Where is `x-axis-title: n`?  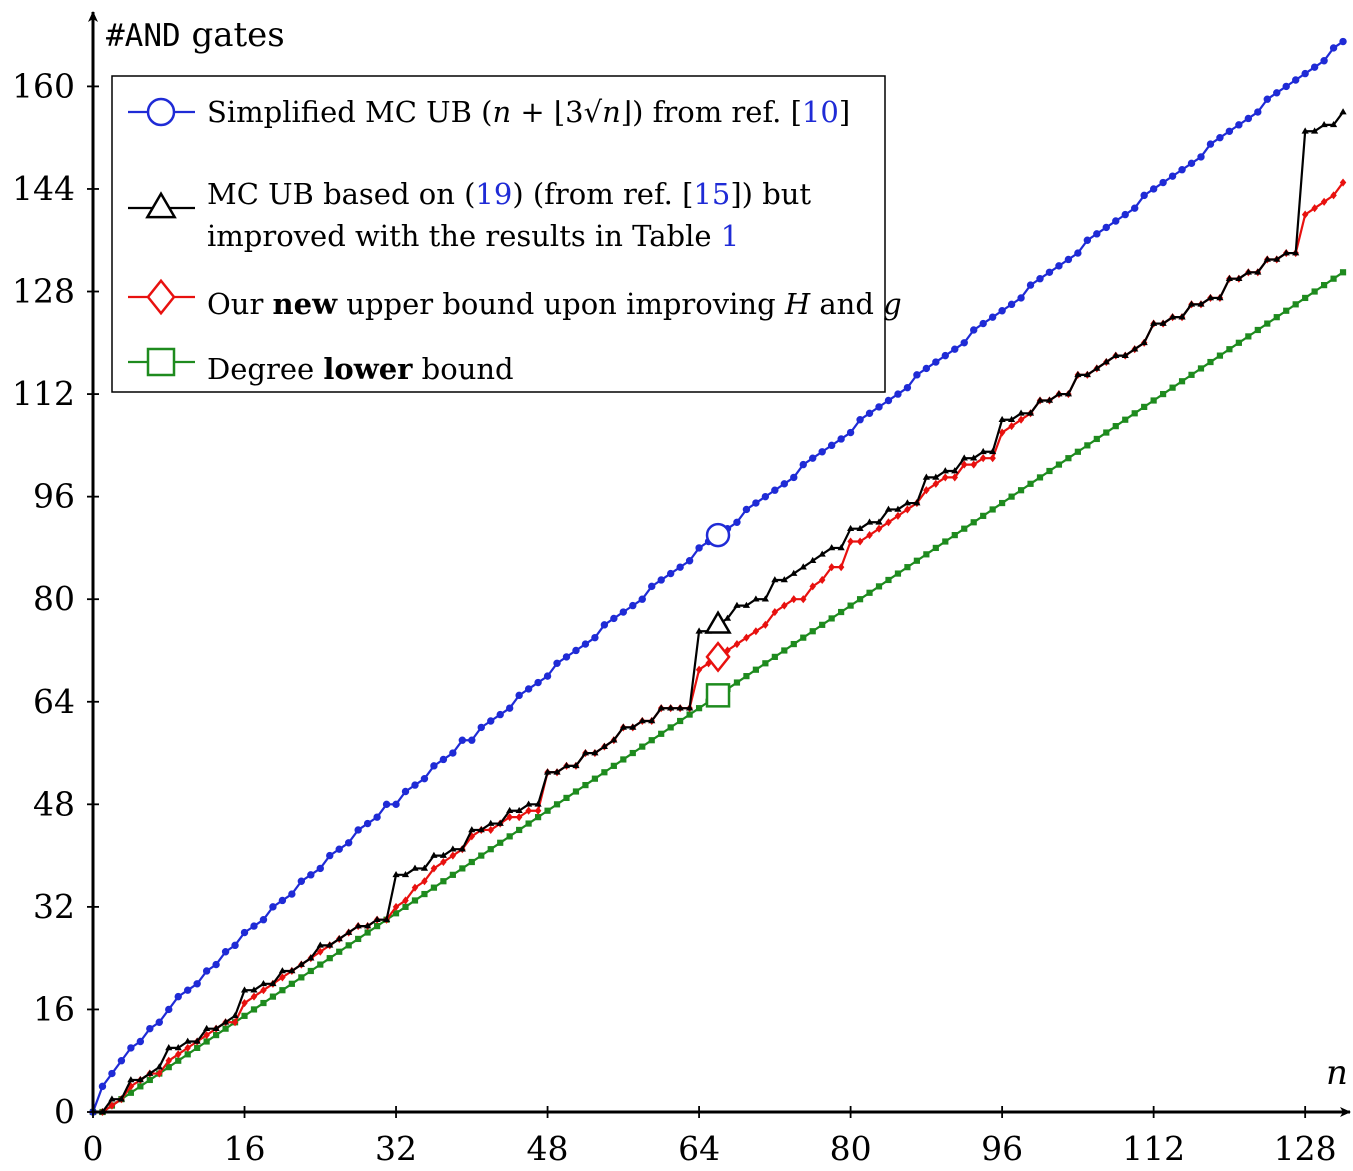 x-axis-title: n is located at coordinates (1337, 1073).